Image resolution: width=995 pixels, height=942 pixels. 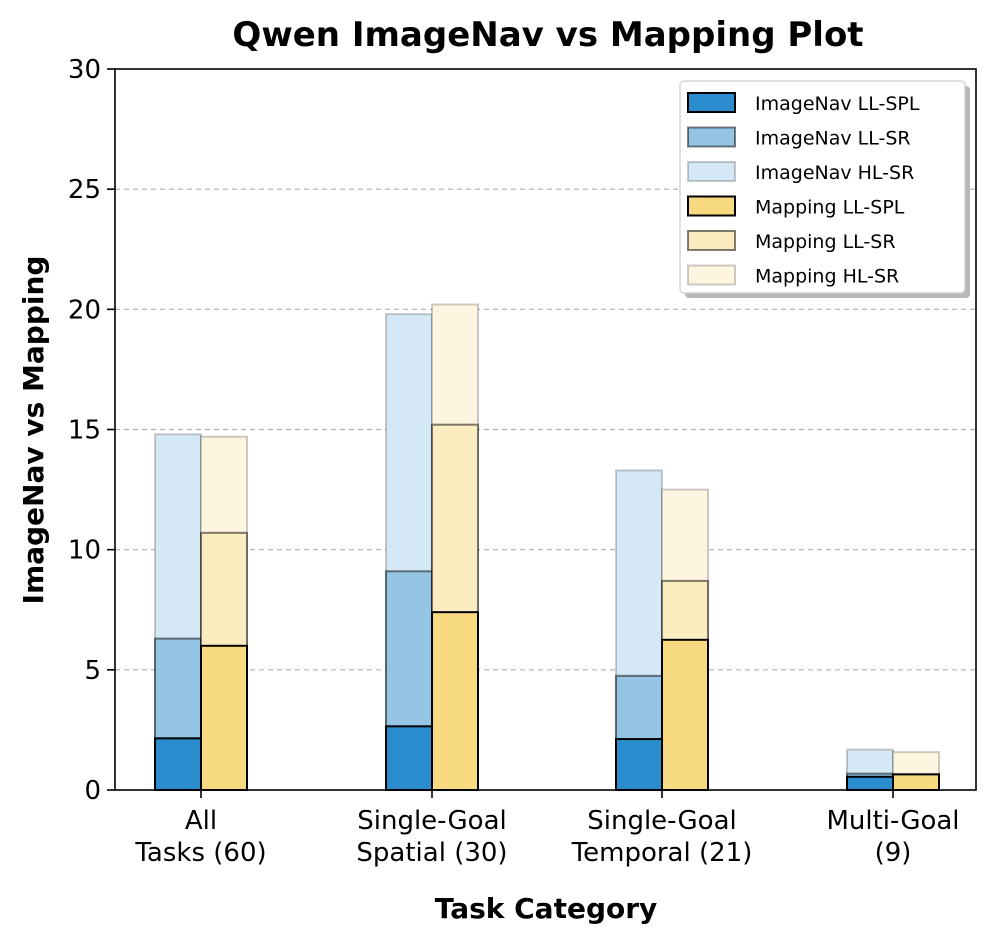 What do you see at coordinates (92, 671) in the screenshot?
I see `y-tick-label: 5` at bounding box center [92, 671].